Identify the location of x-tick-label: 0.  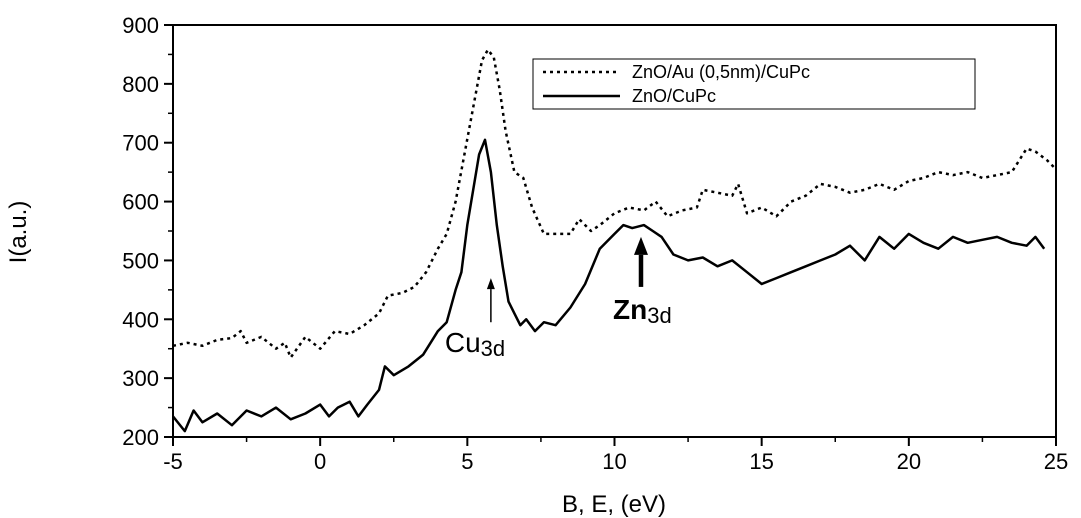
(320, 461).